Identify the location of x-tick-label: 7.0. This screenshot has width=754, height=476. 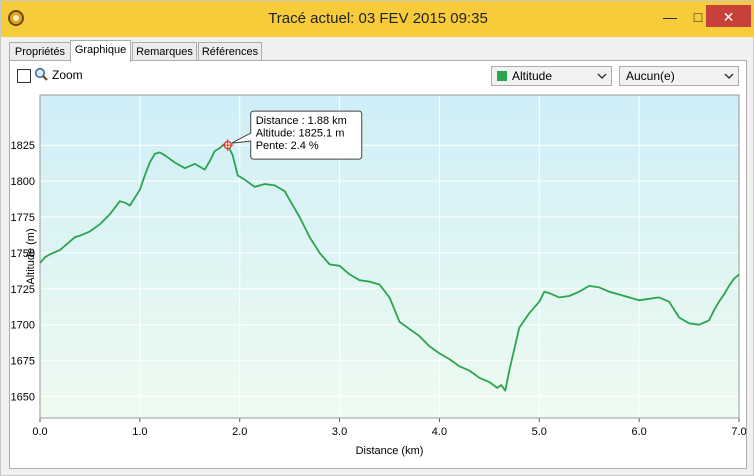
(738, 432).